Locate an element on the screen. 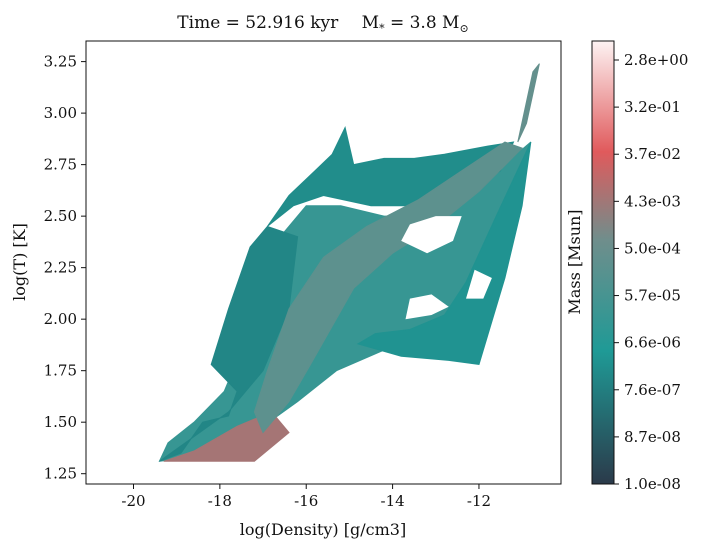 This screenshot has height=552, width=703. colorbar-label: Mass [Msun] is located at coordinates (574, 261).